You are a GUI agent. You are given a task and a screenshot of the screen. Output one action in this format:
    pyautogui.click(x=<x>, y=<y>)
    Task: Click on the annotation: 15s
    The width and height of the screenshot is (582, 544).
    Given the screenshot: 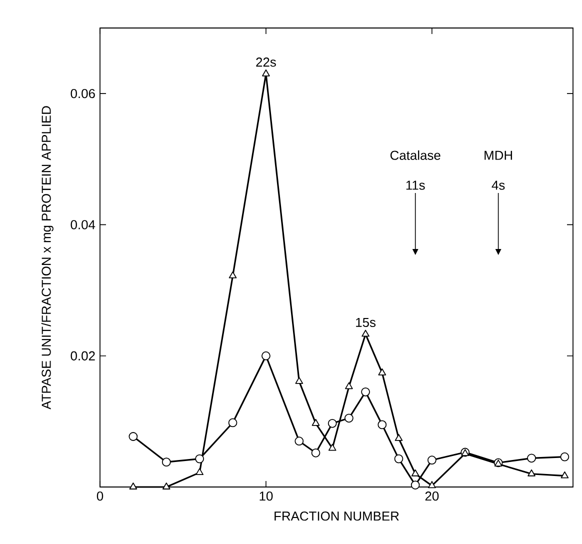 What is the action you would take?
    pyautogui.click(x=366, y=323)
    